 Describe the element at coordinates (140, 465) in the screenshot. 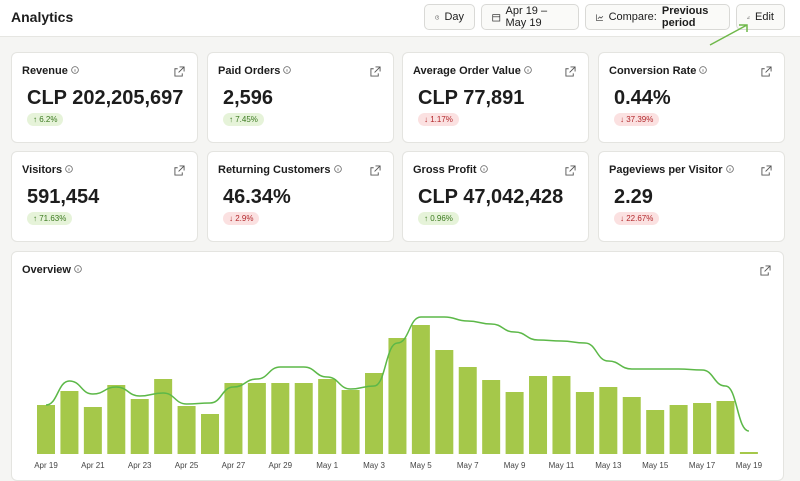

I see `x-tick-label: Apr 23` at that location.